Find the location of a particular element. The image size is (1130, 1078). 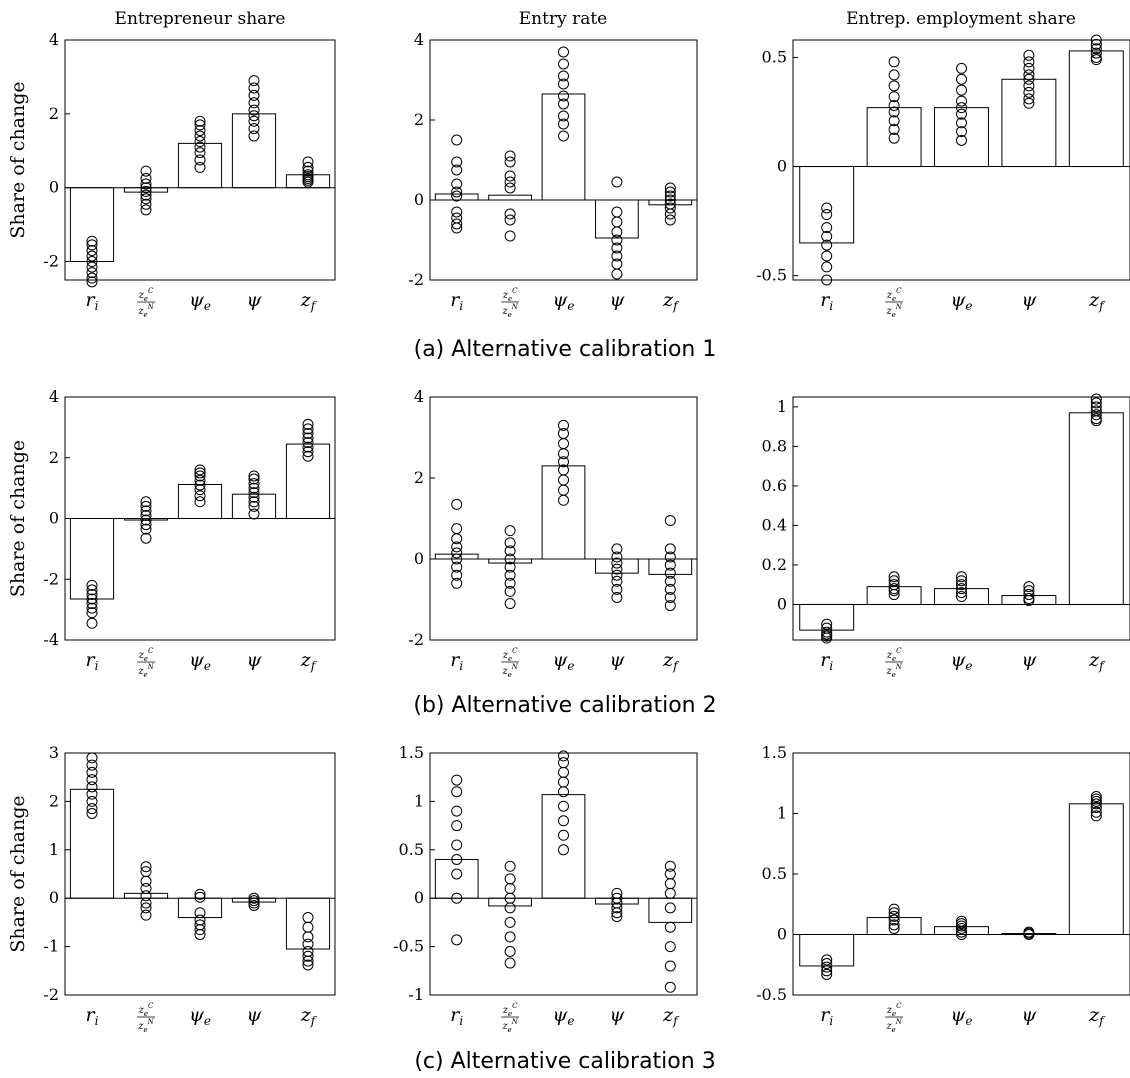

category-label-3: ψ is located at coordinates (1029, 660).